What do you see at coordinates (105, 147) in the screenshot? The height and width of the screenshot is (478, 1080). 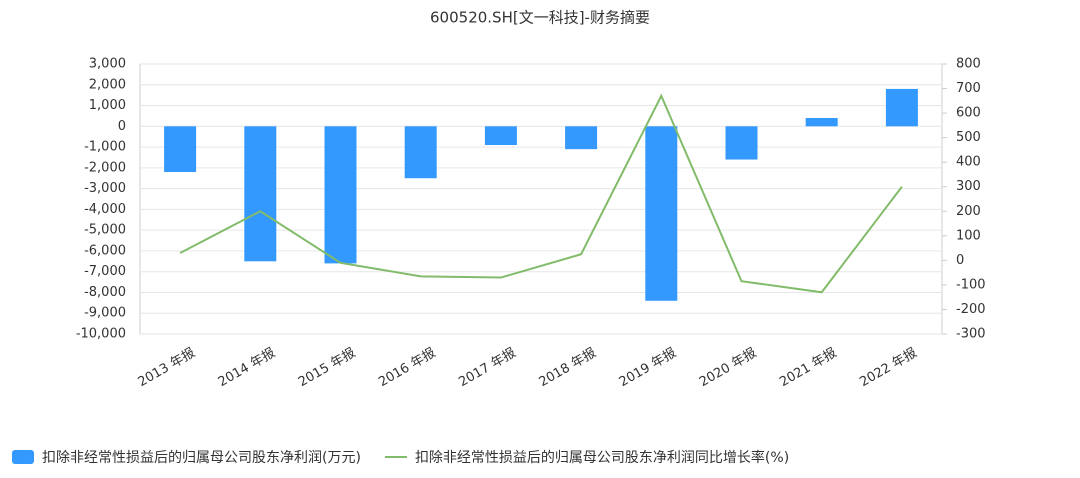 I see `y-tick-label: -1,000` at bounding box center [105, 147].